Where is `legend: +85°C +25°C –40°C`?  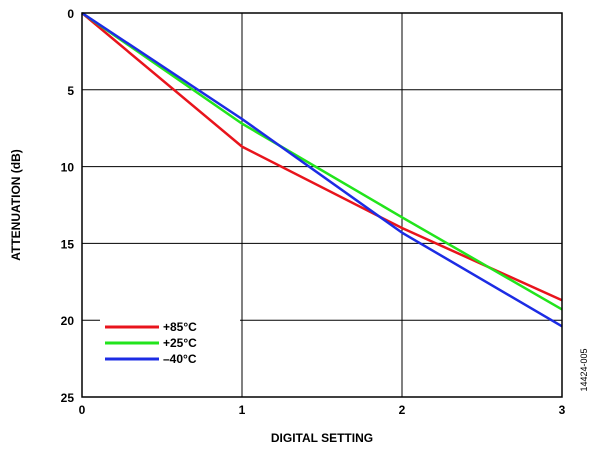 legend: +85°C +25°C –40°C is located at coordinates (170, 342).